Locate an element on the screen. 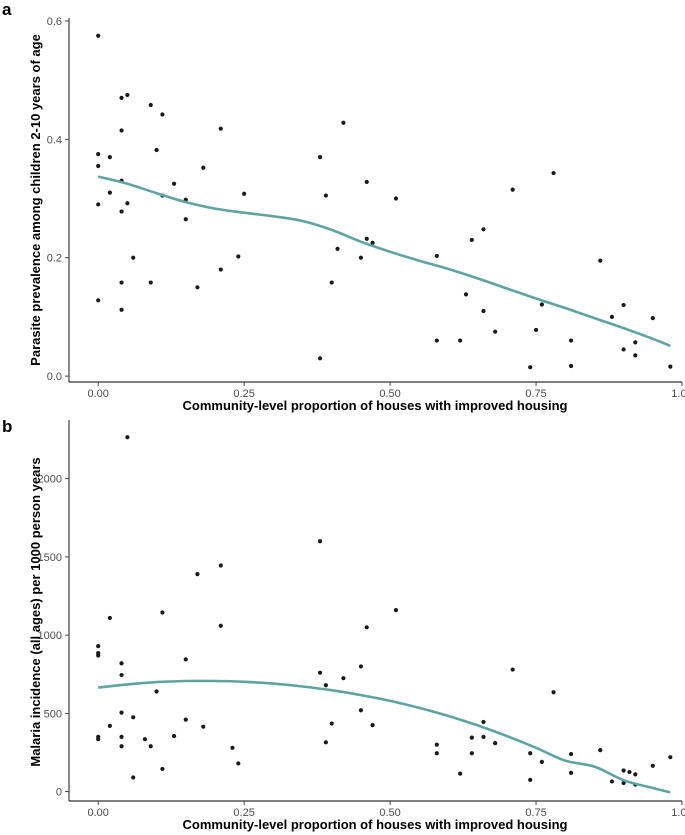 Image resolution: width=685 pixels, height=835 pixels. y-tick-label: 0.2 is located at coordinates (54, 259).